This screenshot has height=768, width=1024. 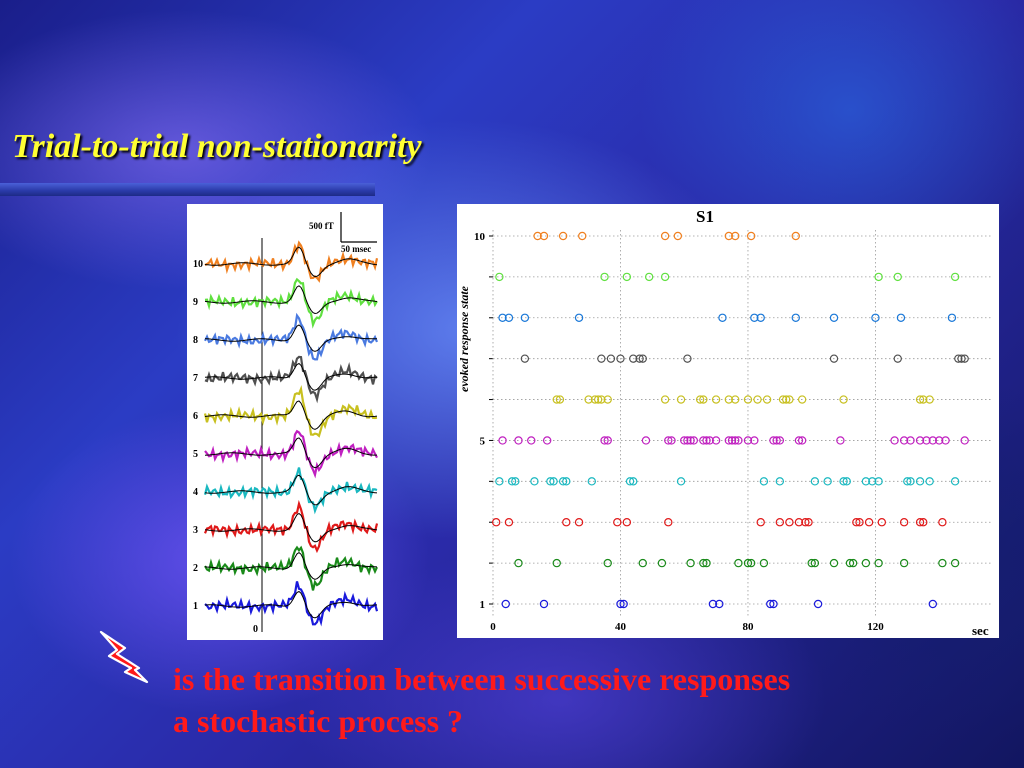 What do you see at coordinates (195, 530) in the screenshot?
I see `trial-label: 3` at bounding box center [195, 530].